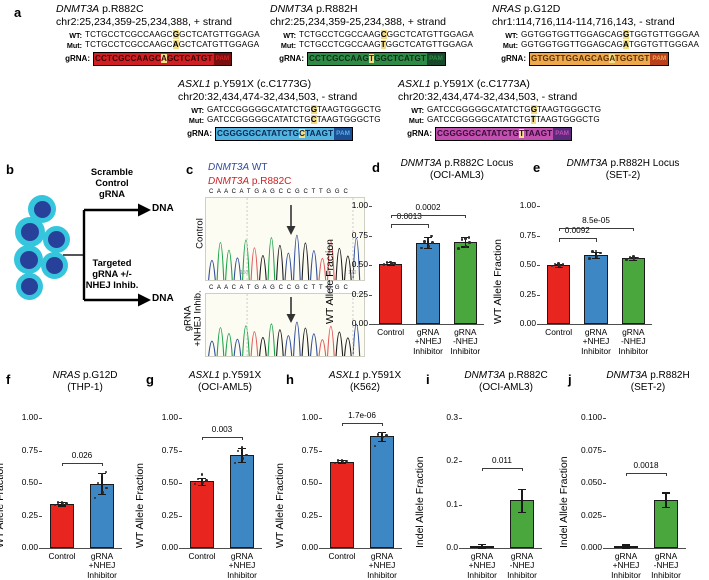 This screenshot has height=580, width=709. What do you see at coordinates (66, 375) in the screenshot?
I see `chart-title-gene: NRAS` at bounding box center [66, 375].